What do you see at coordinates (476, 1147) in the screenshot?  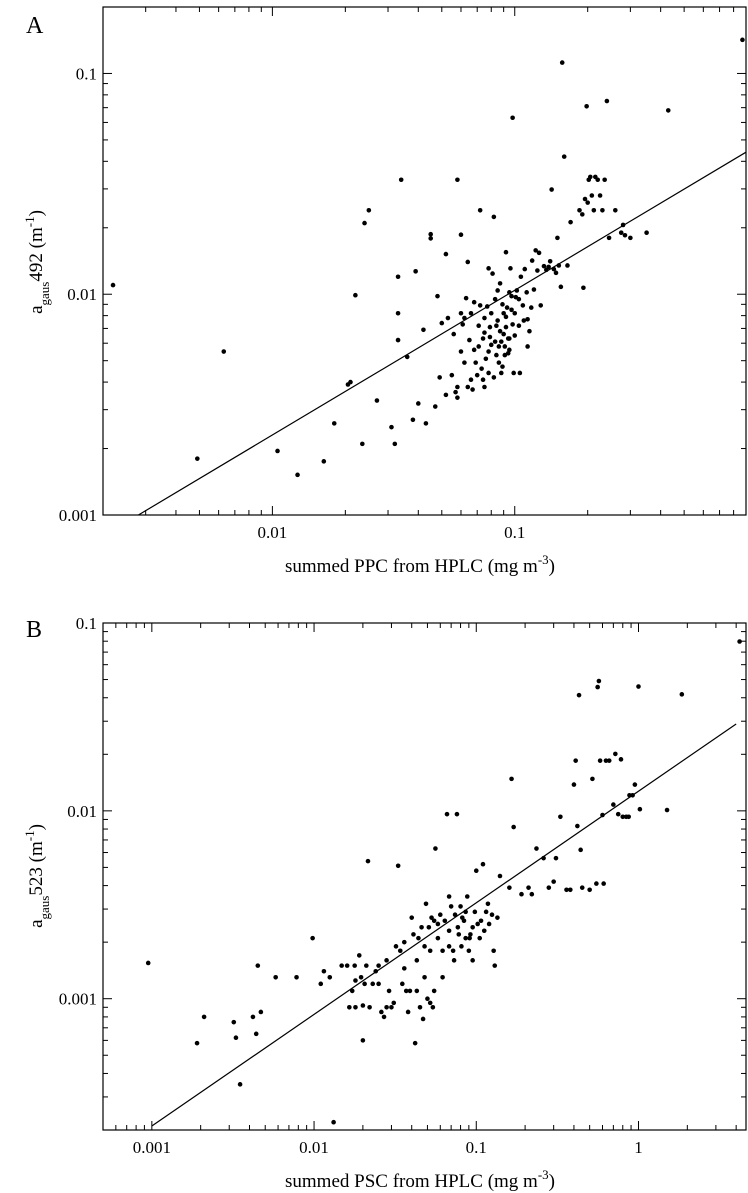 I see `x-tick-label: 0.1` at bounding box center [476, 1147].